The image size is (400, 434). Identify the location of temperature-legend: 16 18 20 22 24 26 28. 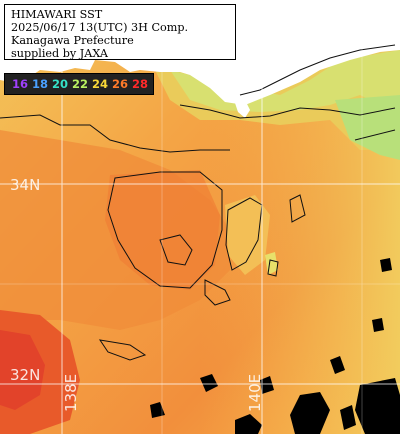
(79, 84).